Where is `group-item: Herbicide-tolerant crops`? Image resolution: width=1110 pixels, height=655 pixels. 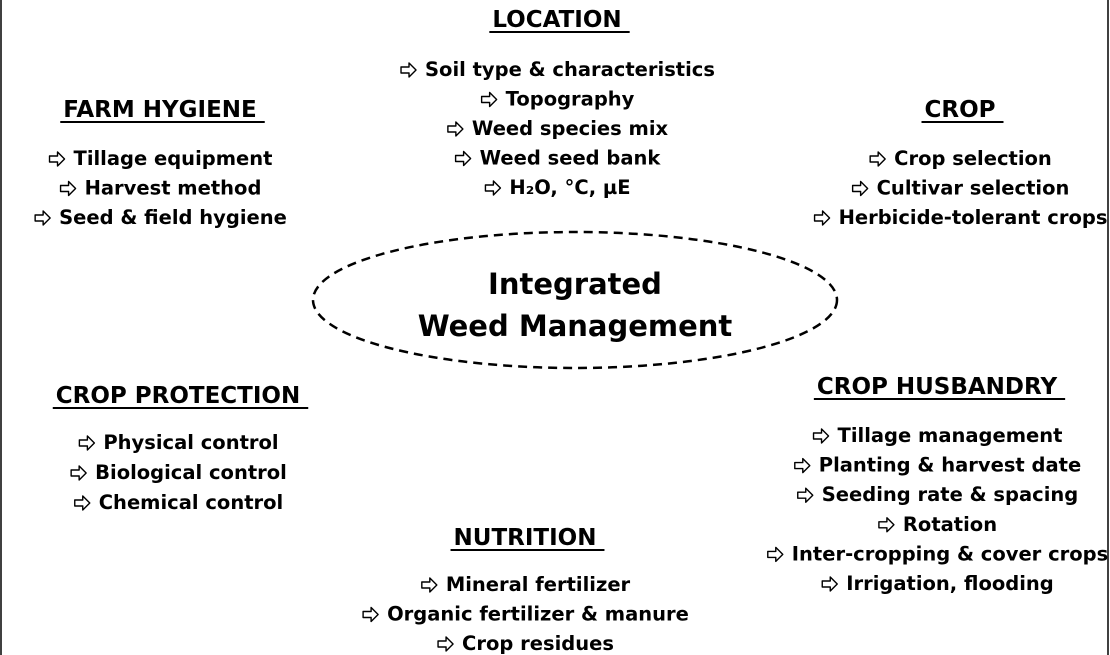
group-item: Herbicide-tolerant crops is located at coordinates (973, 217).